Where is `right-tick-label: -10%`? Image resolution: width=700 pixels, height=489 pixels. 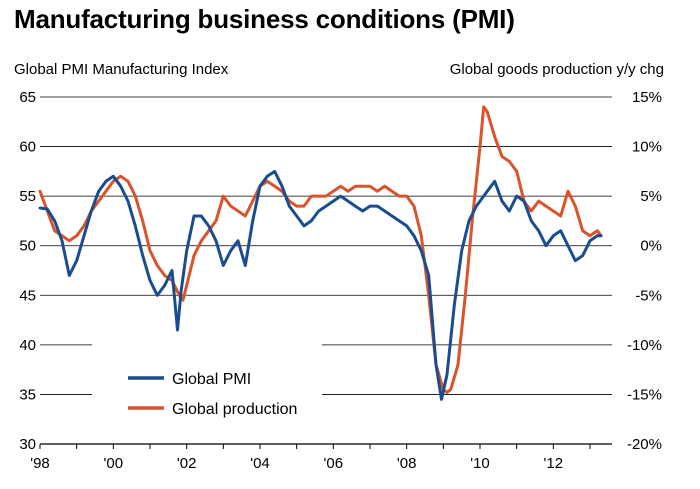 right-tick-label: -10% is located at coordinates (644, 345).